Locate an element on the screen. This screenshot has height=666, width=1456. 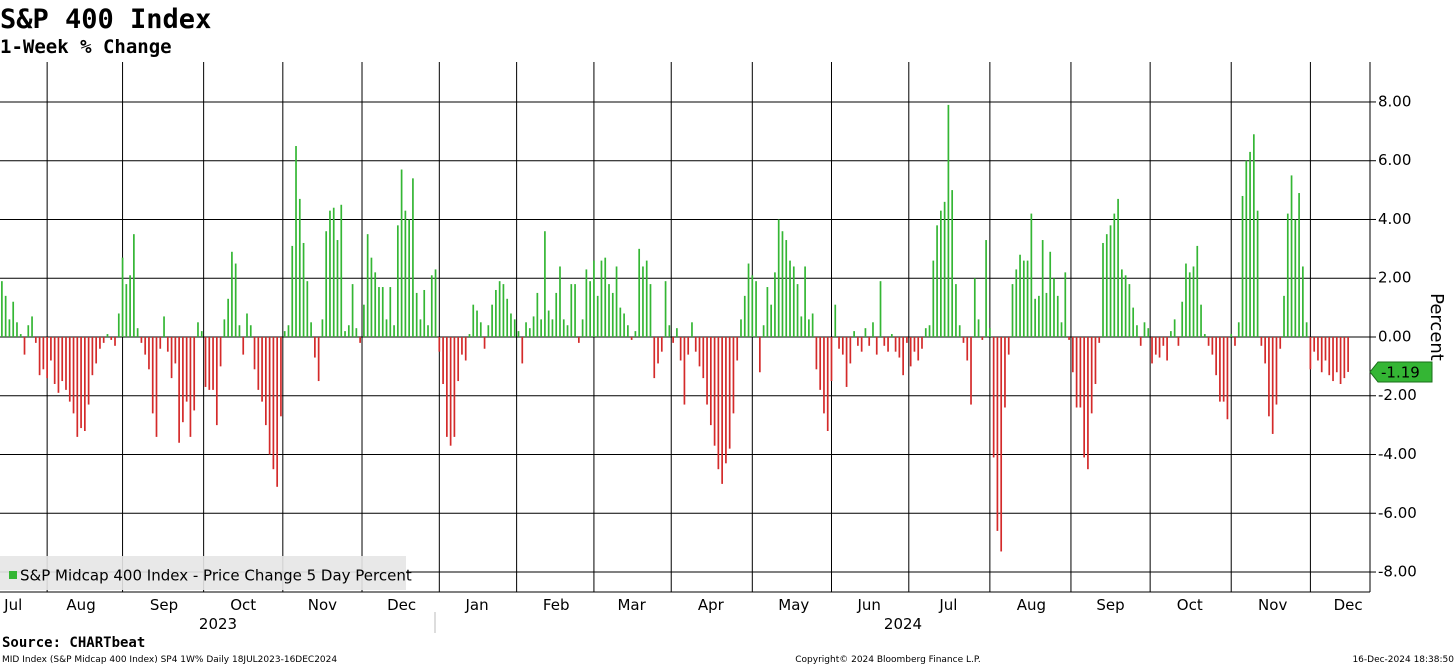
x-tick-label: Mar is located at coordinates (631, 605).